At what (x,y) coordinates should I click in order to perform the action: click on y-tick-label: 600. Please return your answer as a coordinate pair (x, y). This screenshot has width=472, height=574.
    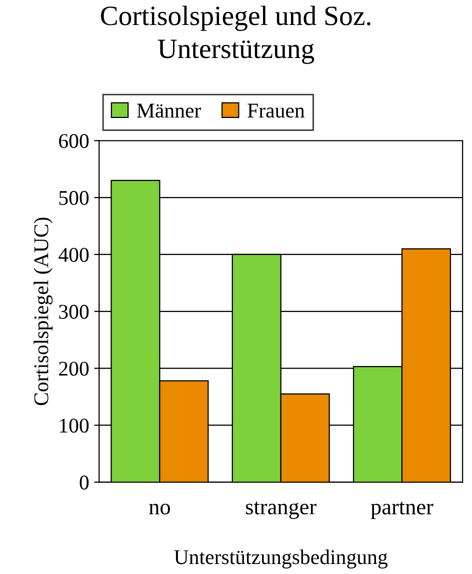
    Looking at the image, I should click on (74, 141).